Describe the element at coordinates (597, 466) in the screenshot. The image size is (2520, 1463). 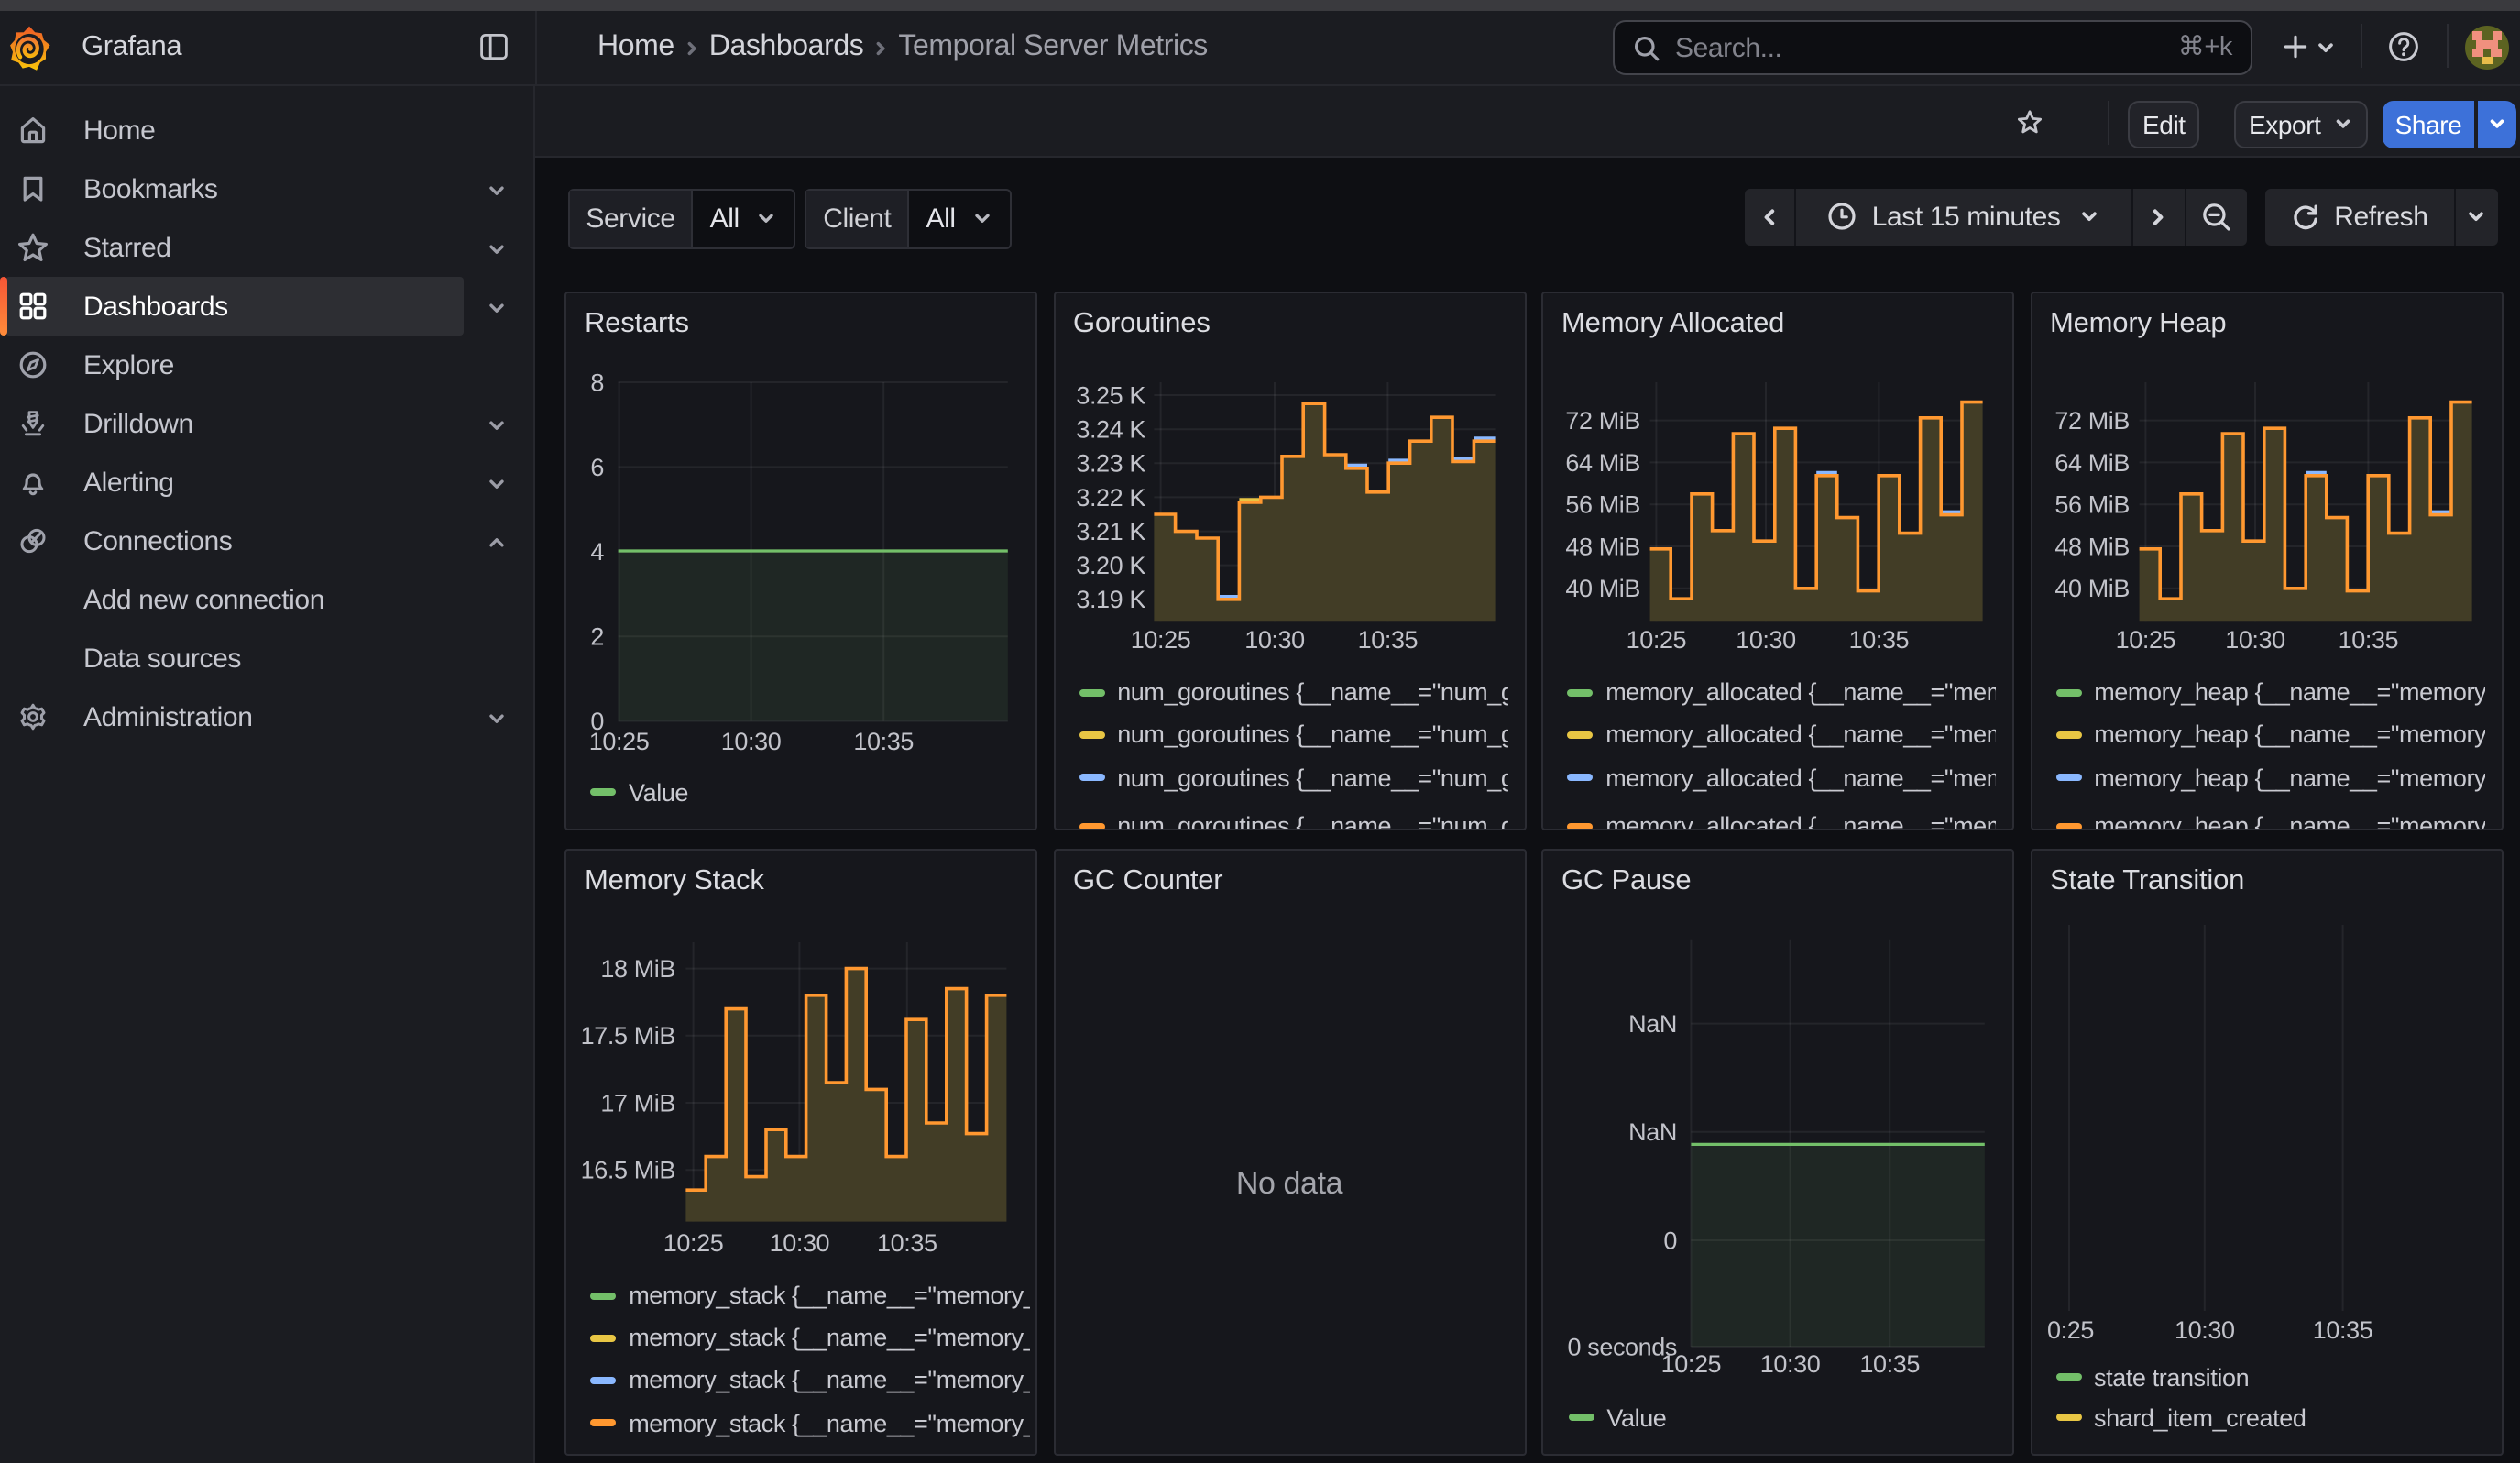
I see `svg-text: 6` at that location.